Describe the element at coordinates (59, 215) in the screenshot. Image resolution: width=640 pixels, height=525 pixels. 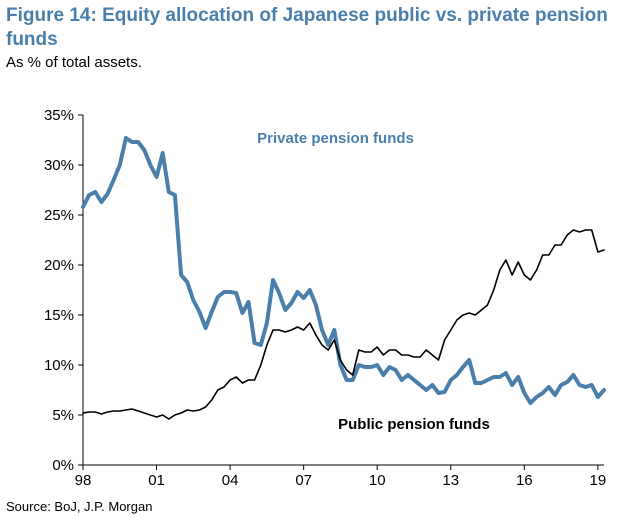
I see `y-tick-label: 25%` at that location.